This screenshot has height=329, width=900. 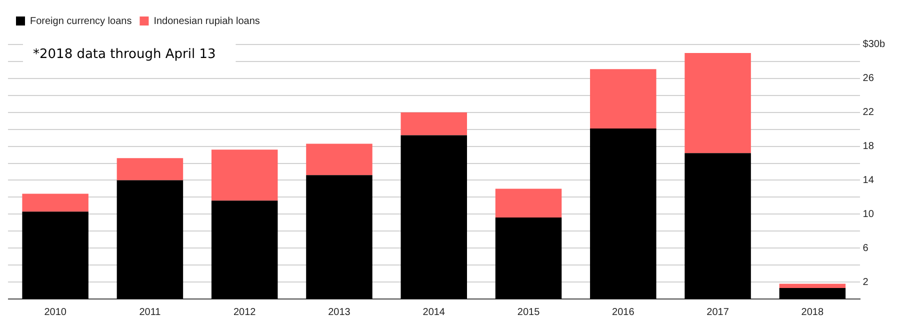 What do you see at coordinates (868, 112) in the screenshot?
I see `y-tick-label: 22` at bounding box center [868, 112].